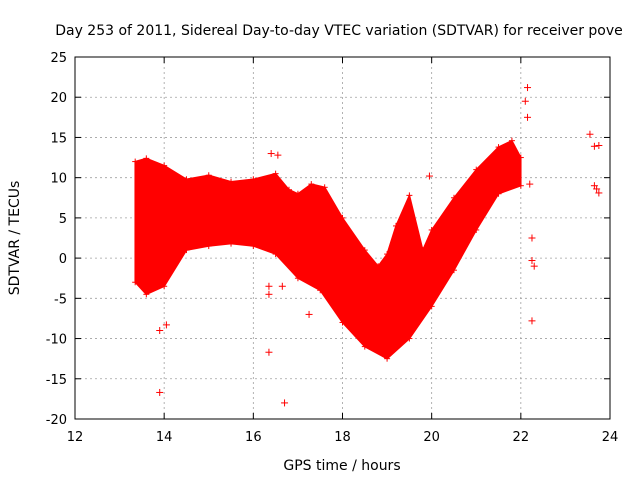  Describe the element at coordinates (75, 437) in the screenshot. I see `x-tick-label: 12` at that location.